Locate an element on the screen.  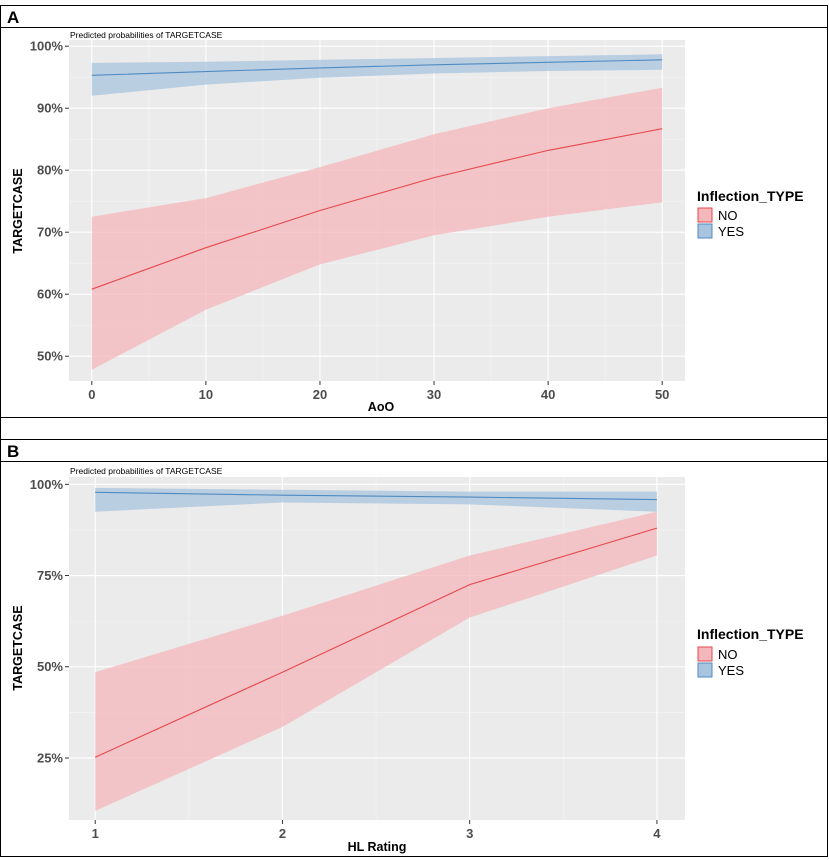
x-tick-label: 20 is located at coordinates (320, 394).